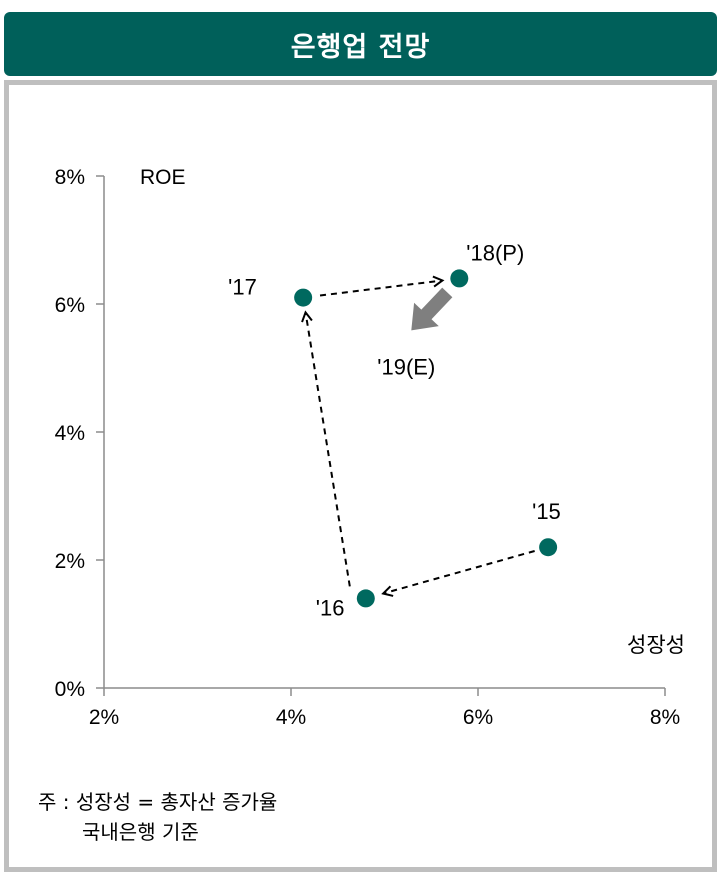 The image size is (723, 878). I want to click on y-tick-label: 8%, so click(70, 177).